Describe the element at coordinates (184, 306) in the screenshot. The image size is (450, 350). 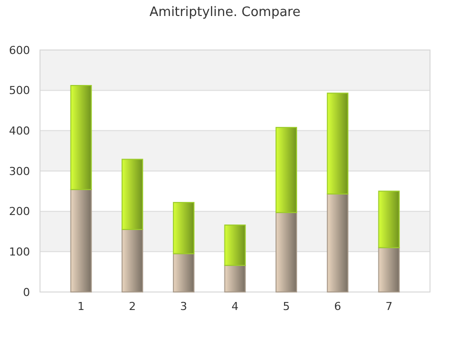
I see `x-tick-label: 3` at that location.